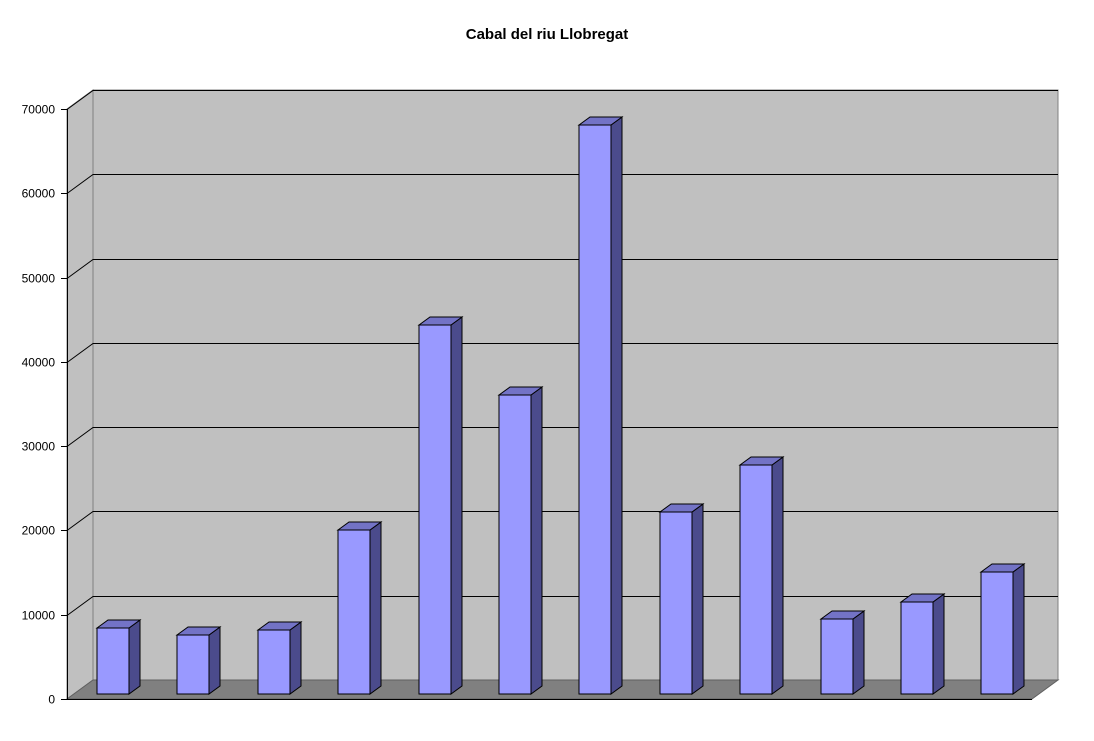 This screenshot has width=1094, height=741. I want to click on y-tick-label: 20000, so click(39, 531).